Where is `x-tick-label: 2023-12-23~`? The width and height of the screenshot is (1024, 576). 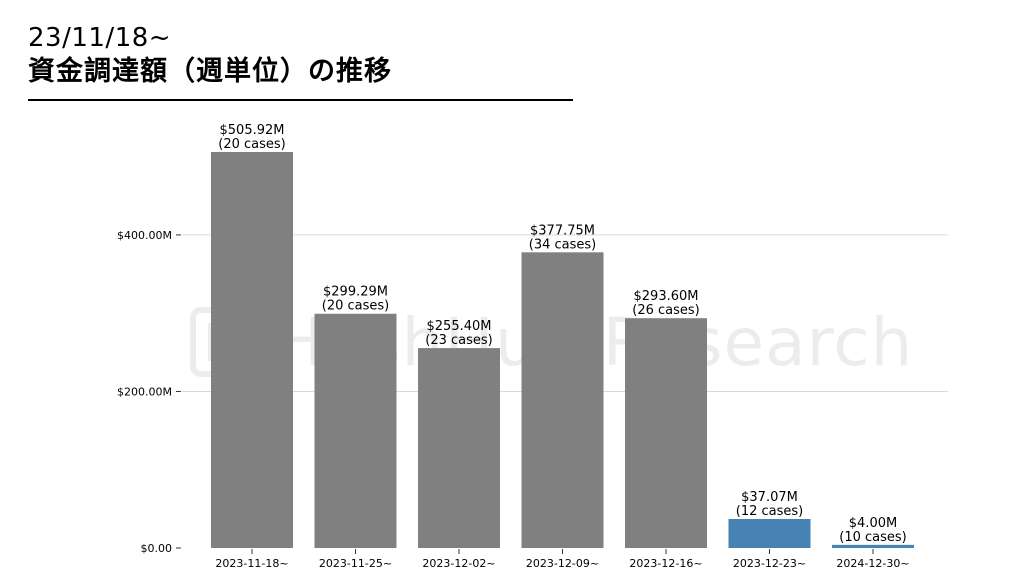
x-tick-label: 2023-12-23~ is located at coordinates (769, 563).